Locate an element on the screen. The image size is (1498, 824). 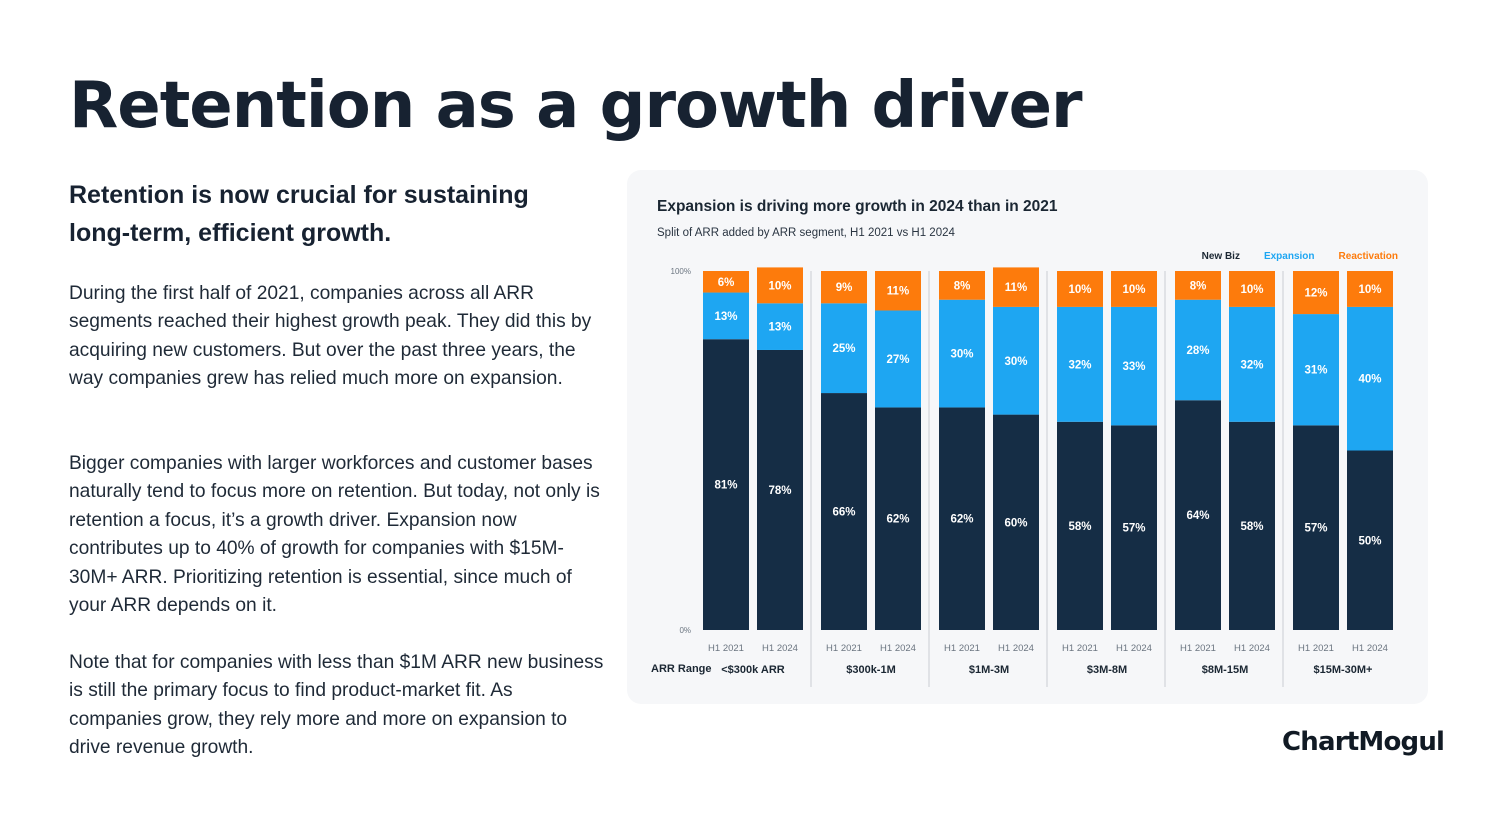
group-label: $3M-8M is located at coordinates (1107, 670).